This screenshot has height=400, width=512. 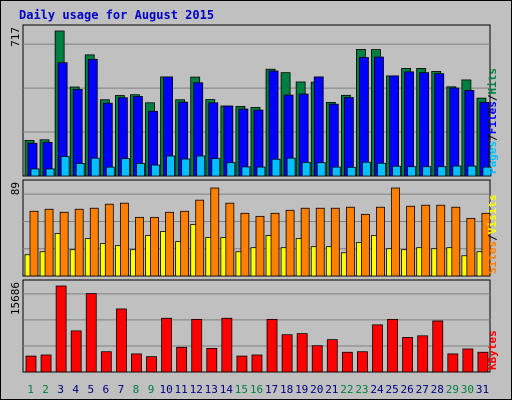 What do you see at coordinates (256, 389) in the screenshot?
I see `day-tick-label: 16` at bounding box center [256, 389].